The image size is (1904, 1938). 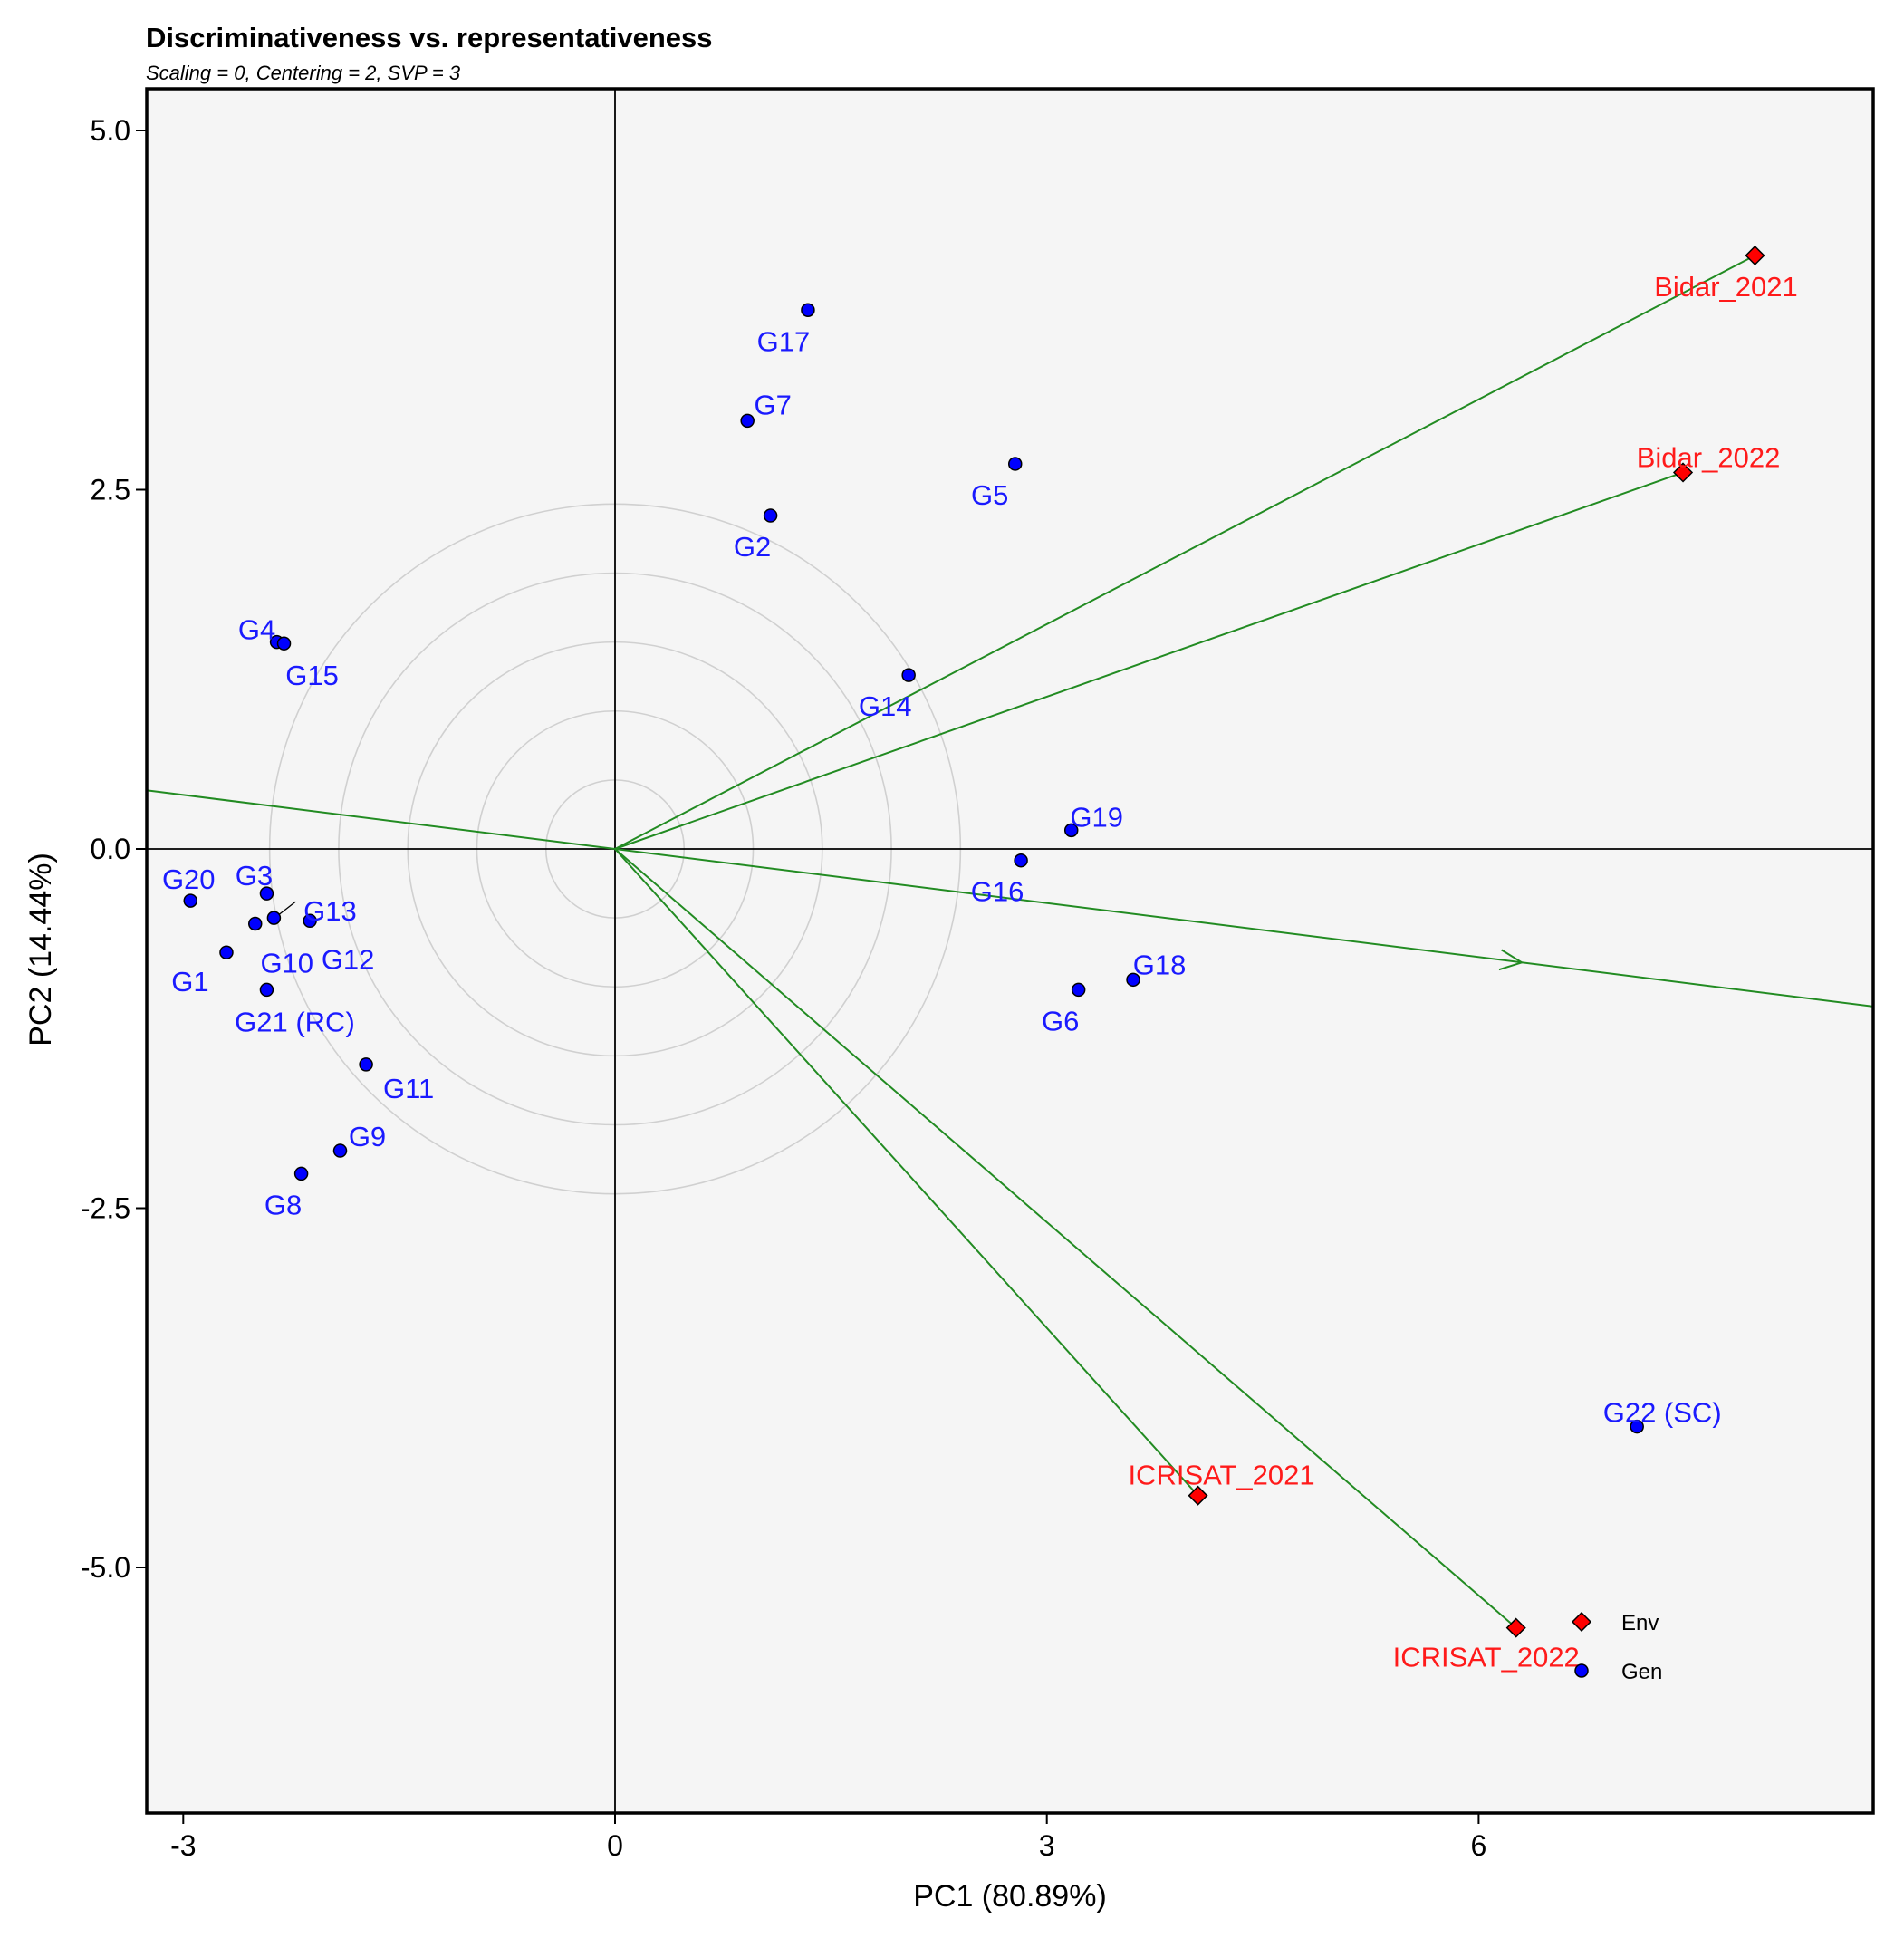 I want to click on gen-label-g3: G3, so click(x=254, y=876).